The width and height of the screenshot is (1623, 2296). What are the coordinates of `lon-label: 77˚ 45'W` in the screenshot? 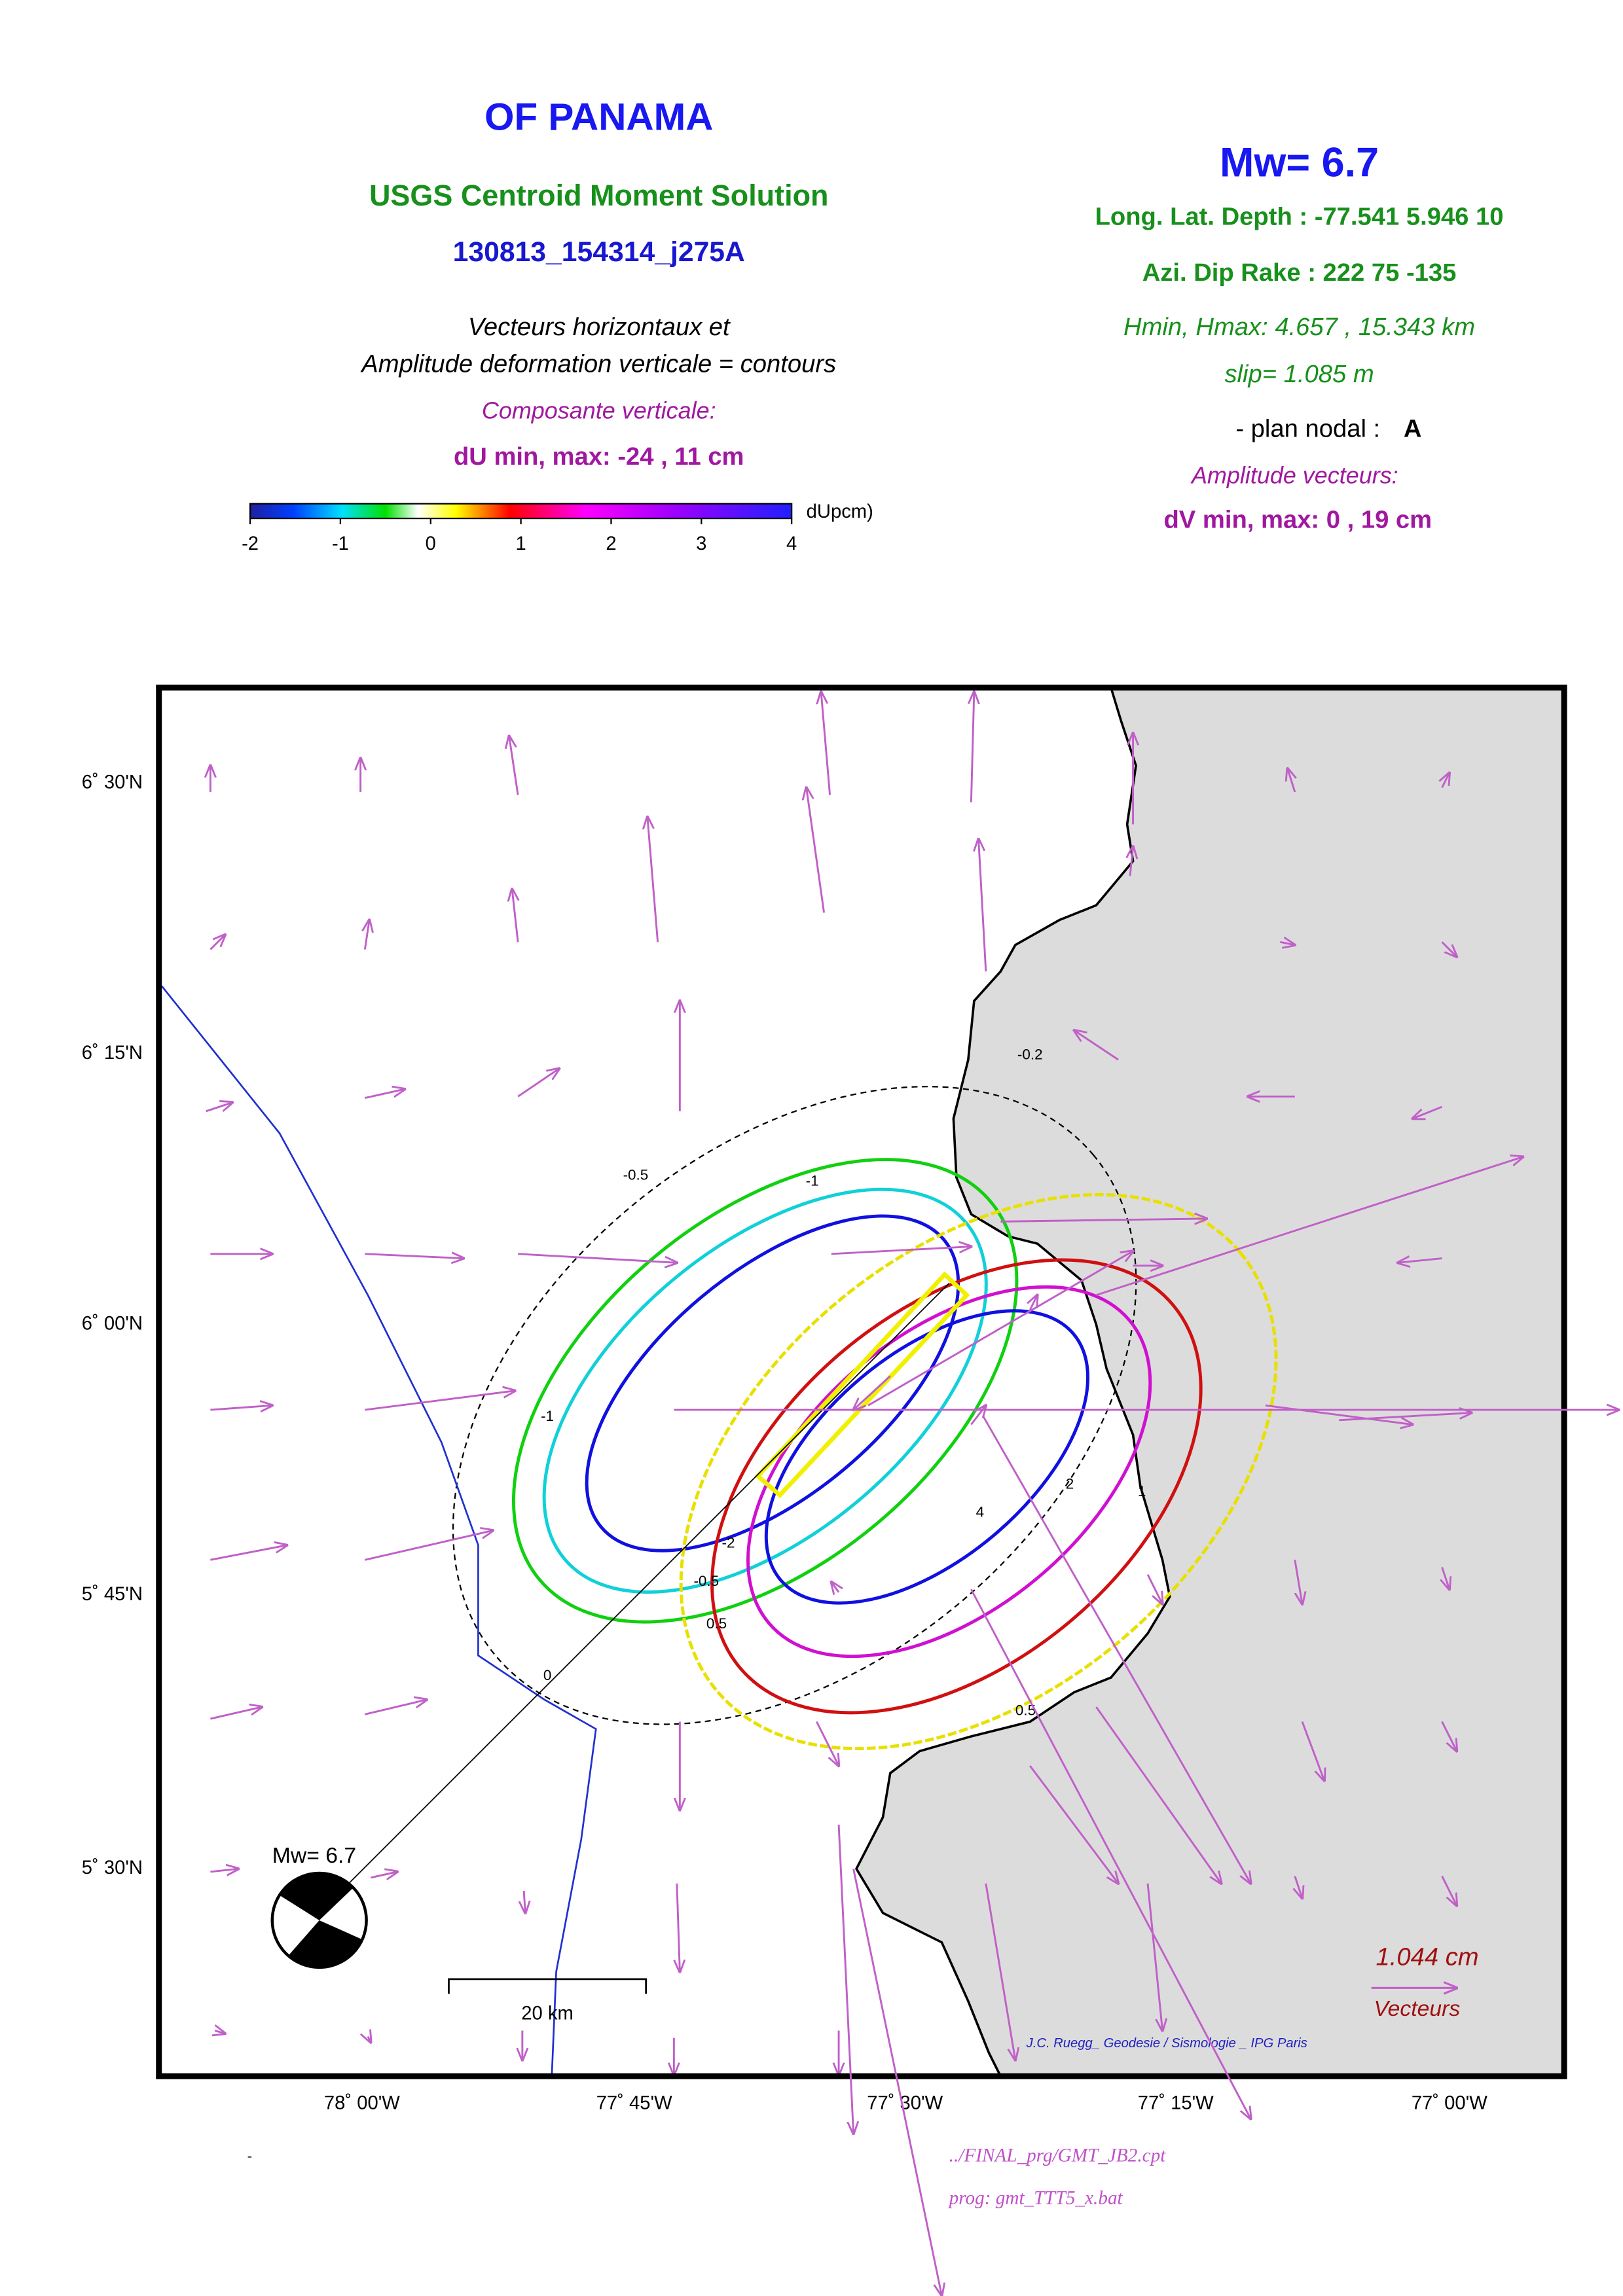 It's located at (634, 2103).